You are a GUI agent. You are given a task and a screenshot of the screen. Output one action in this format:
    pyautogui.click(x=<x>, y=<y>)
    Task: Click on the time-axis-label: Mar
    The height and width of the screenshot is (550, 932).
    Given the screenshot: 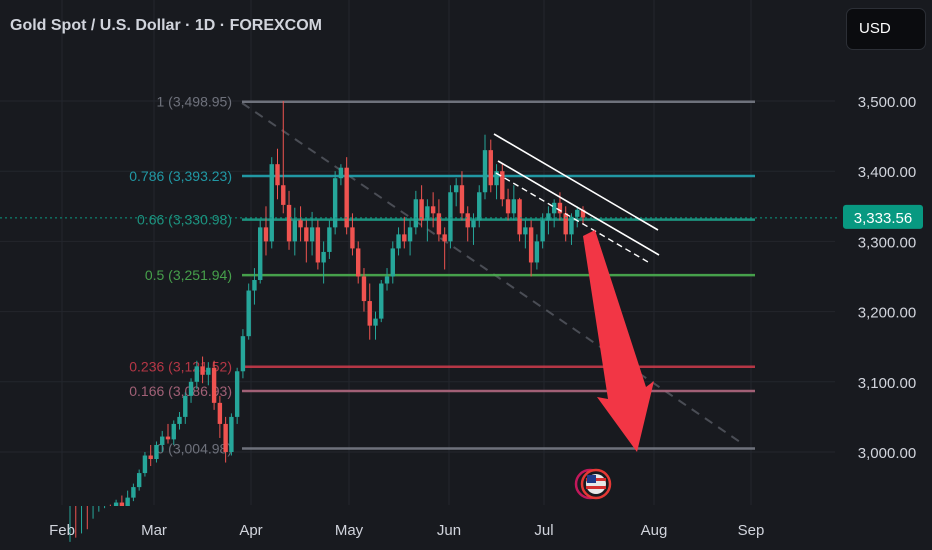 What is the action you would take?
    pyautogui.click(x=154, y=530)
    